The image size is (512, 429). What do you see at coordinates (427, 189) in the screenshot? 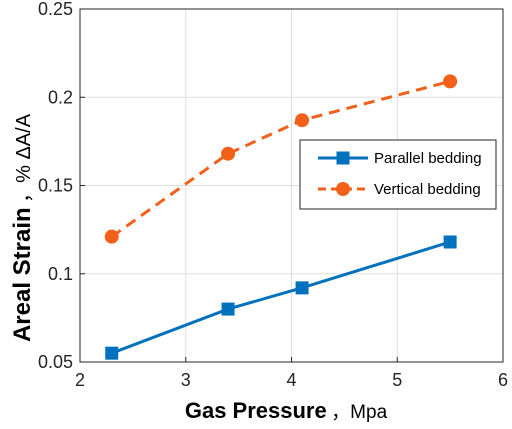
I see `legend-label-vertical-bedding: Vertical bedding` at bounding box center [427, 189].